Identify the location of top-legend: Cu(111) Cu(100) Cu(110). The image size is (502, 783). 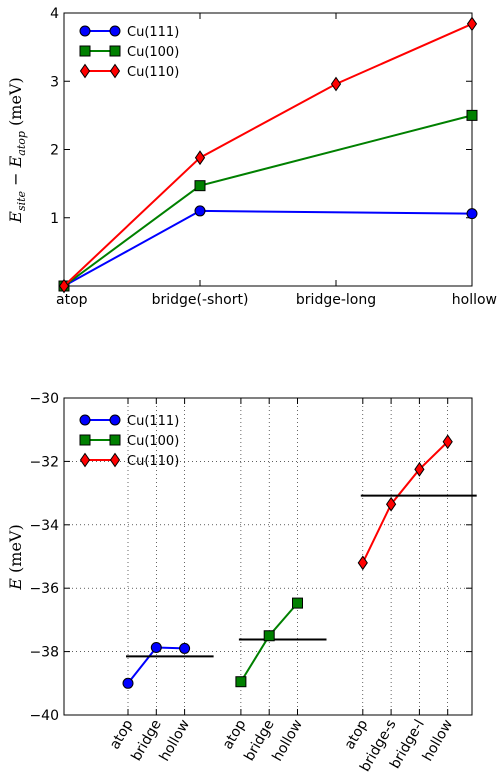
(129, 52).